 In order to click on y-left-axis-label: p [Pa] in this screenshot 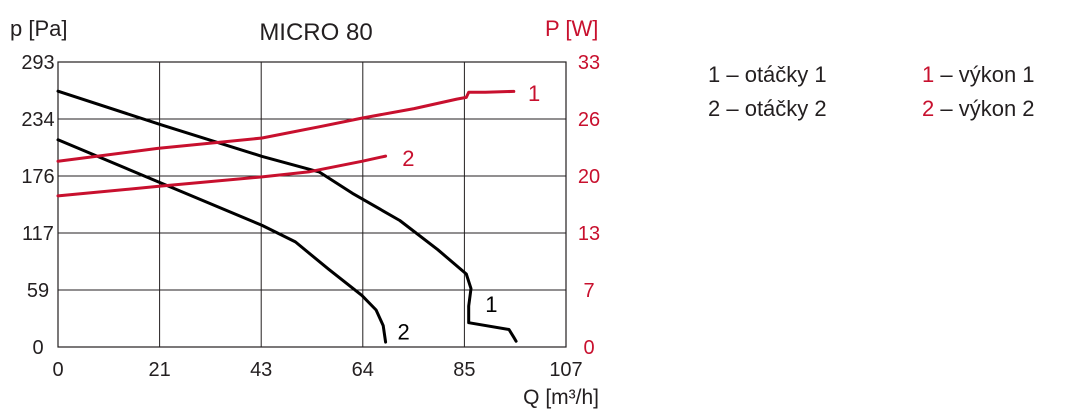, I will do `click(38, 28)`.